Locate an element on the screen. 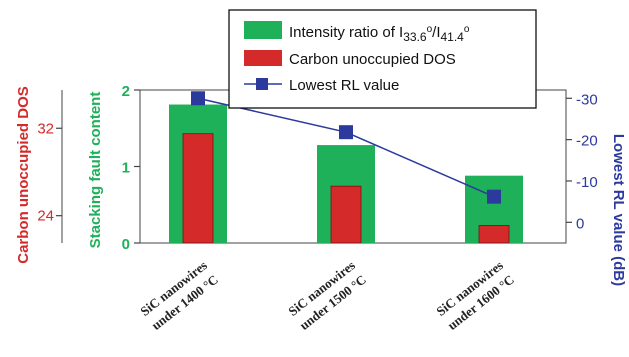 This screenshot has width=629, height=357. rl-tick-label: -20 is located at coordinates (587, 141).